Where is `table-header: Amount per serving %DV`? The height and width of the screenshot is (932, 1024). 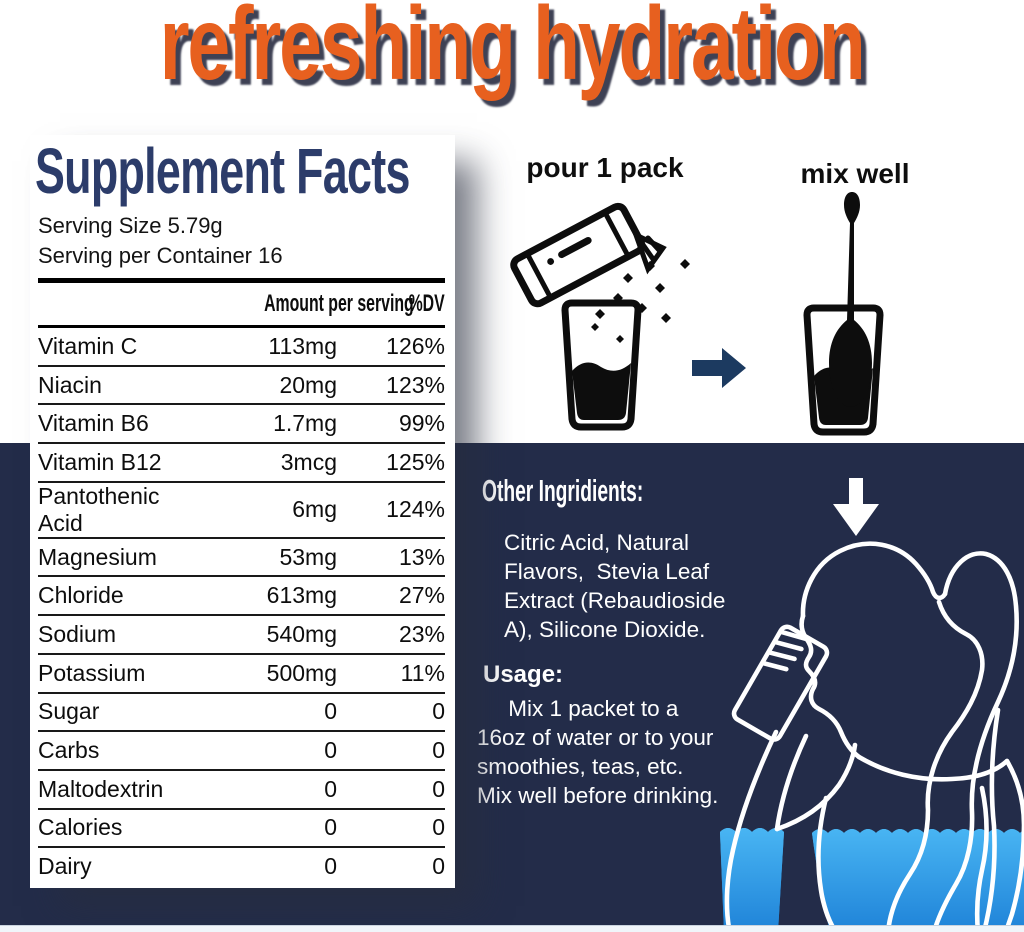
table-header: Amount per serving %DV is located at coordinates (241, 303).